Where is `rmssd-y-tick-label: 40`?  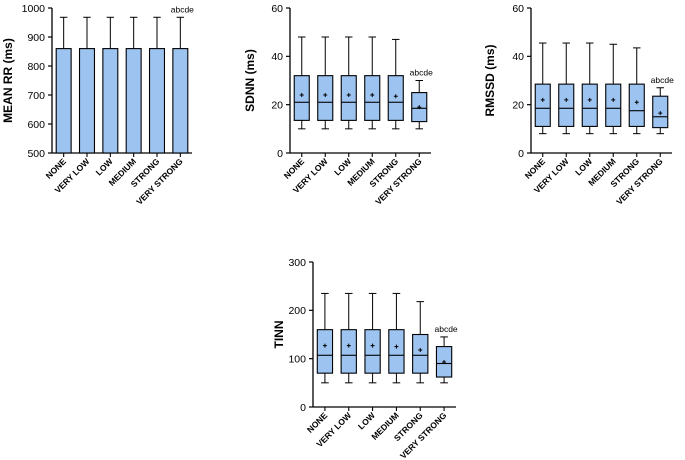 rmssd-y-tick-label: 40 is located at coordinates (518, 57).